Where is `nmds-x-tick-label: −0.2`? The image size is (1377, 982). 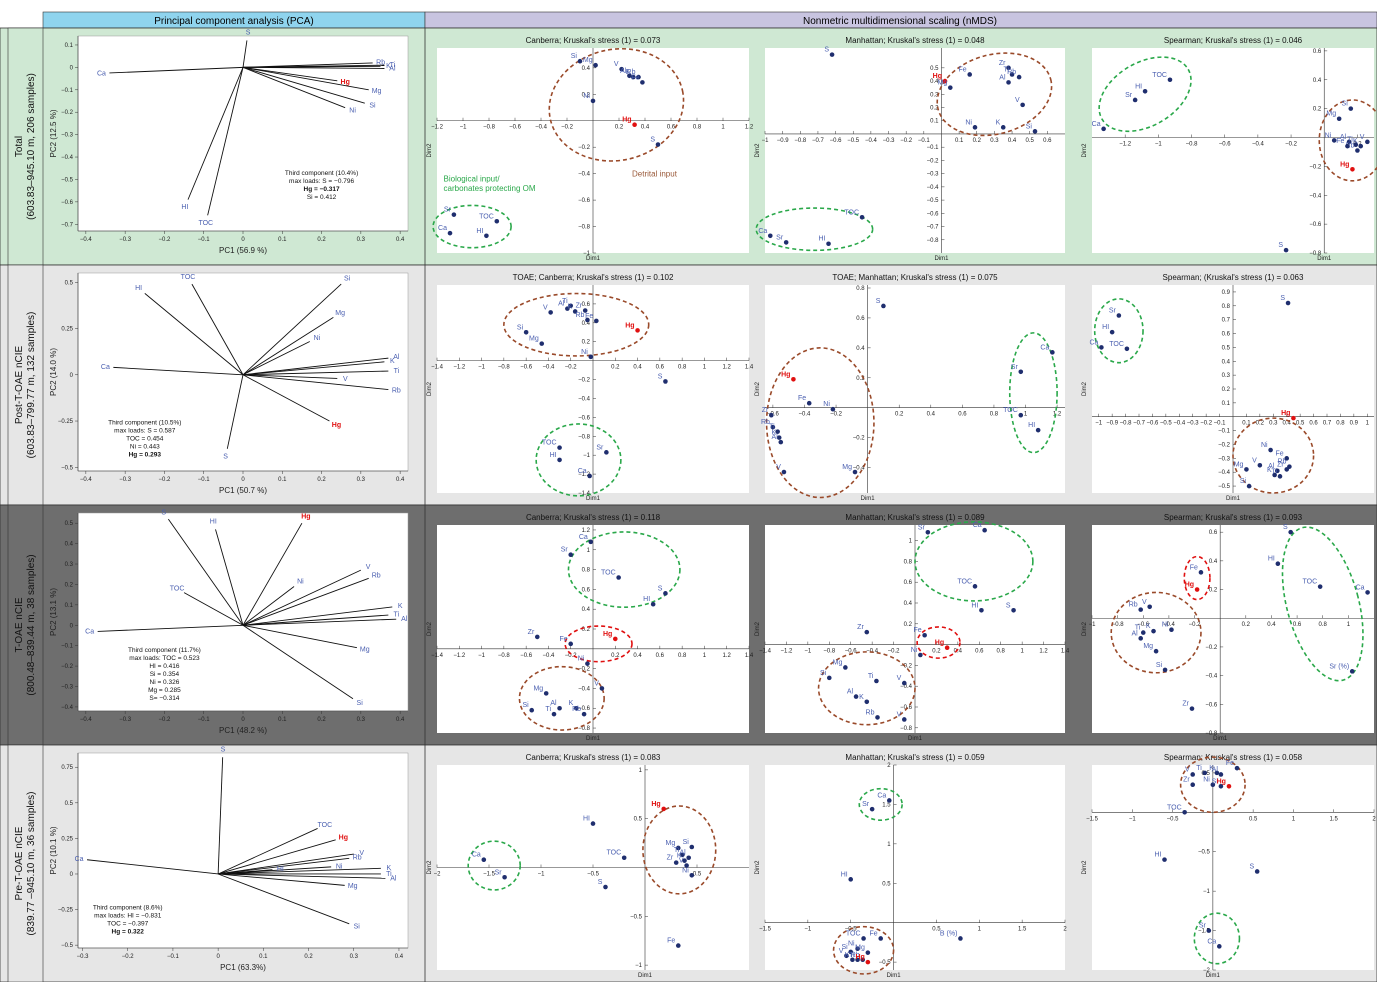
nmds-x-tick-label: −0.2 is located at coordinates (906, 141).